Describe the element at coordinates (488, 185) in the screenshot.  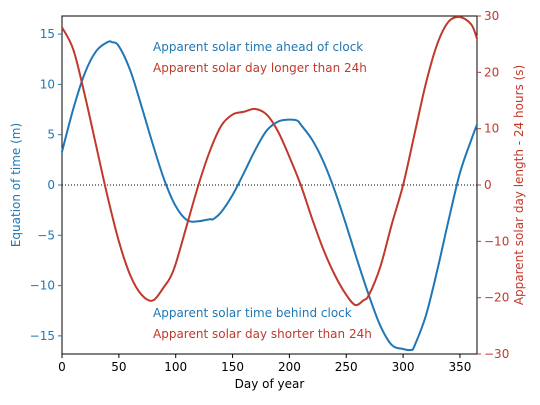
I see `y-right-tick-label: 0` at that location.